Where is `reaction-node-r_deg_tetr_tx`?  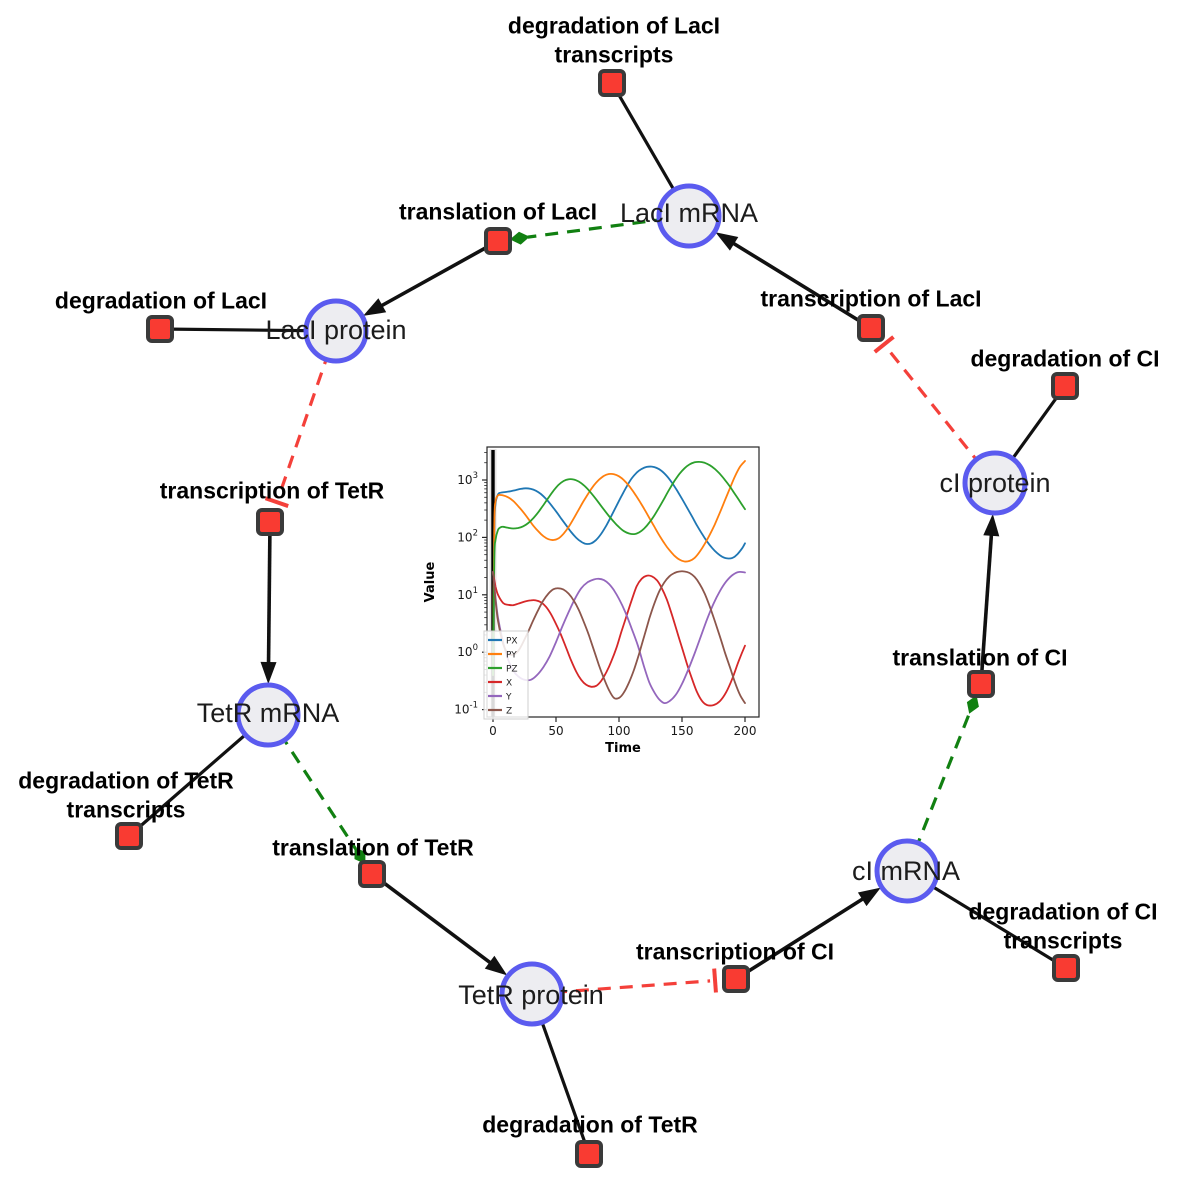 reaction-node-r_deg_tetr_tx is located at coordinates (129, 836).